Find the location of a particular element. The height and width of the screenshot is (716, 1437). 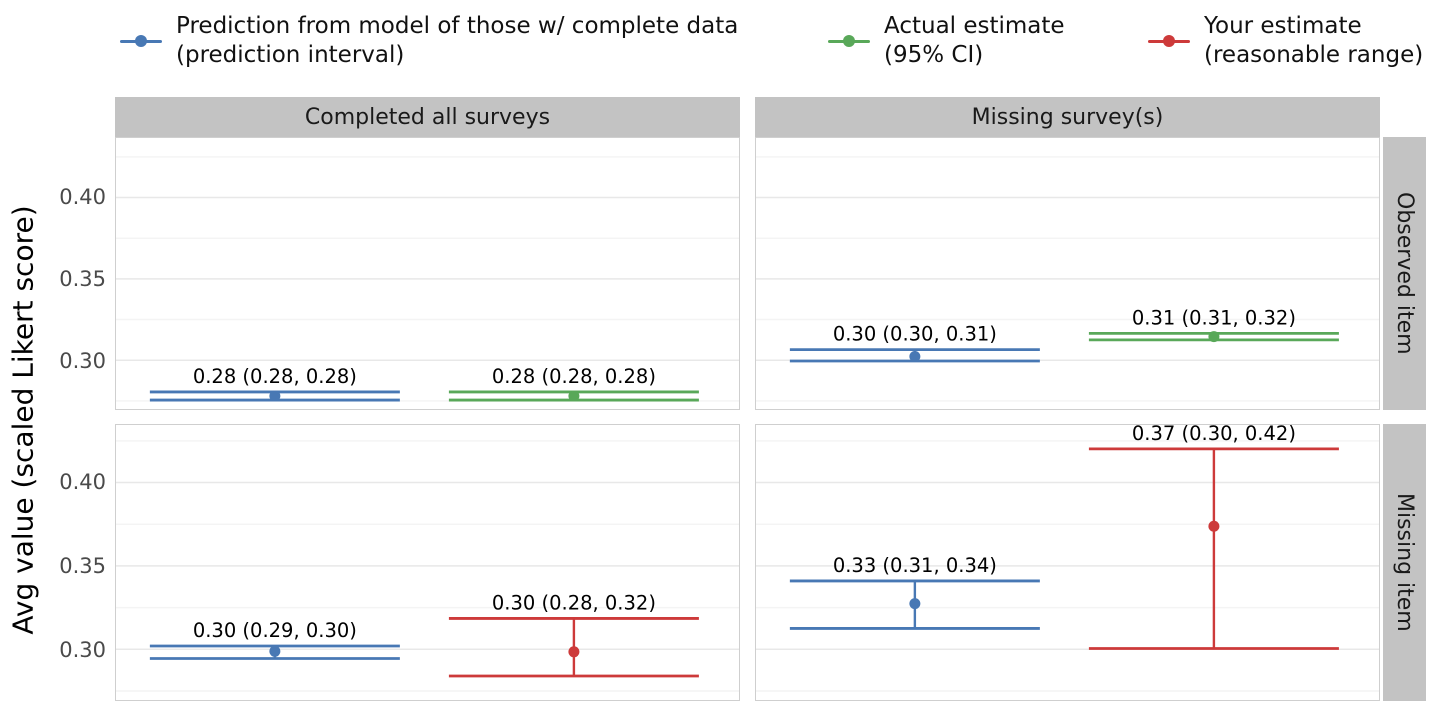

svg-text: 0.33 (0.31, 0.34) is located at coordinates (915, 565).